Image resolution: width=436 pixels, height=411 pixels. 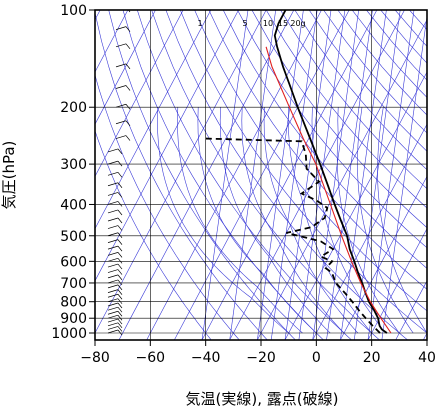 What do you see at coordinates (297, 23) in the screenshot?
I see `mixing-ratio-label: 20g` at bounding box center [297, 23].